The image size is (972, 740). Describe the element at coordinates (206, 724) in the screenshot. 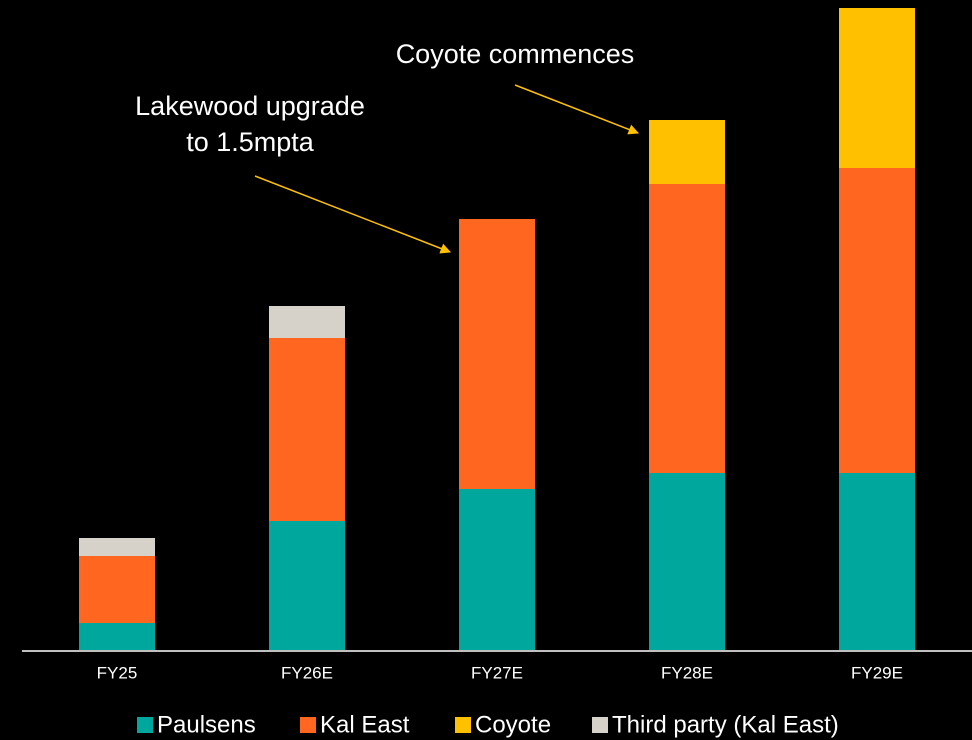

I see `legend-label: Paulsens` at that location.